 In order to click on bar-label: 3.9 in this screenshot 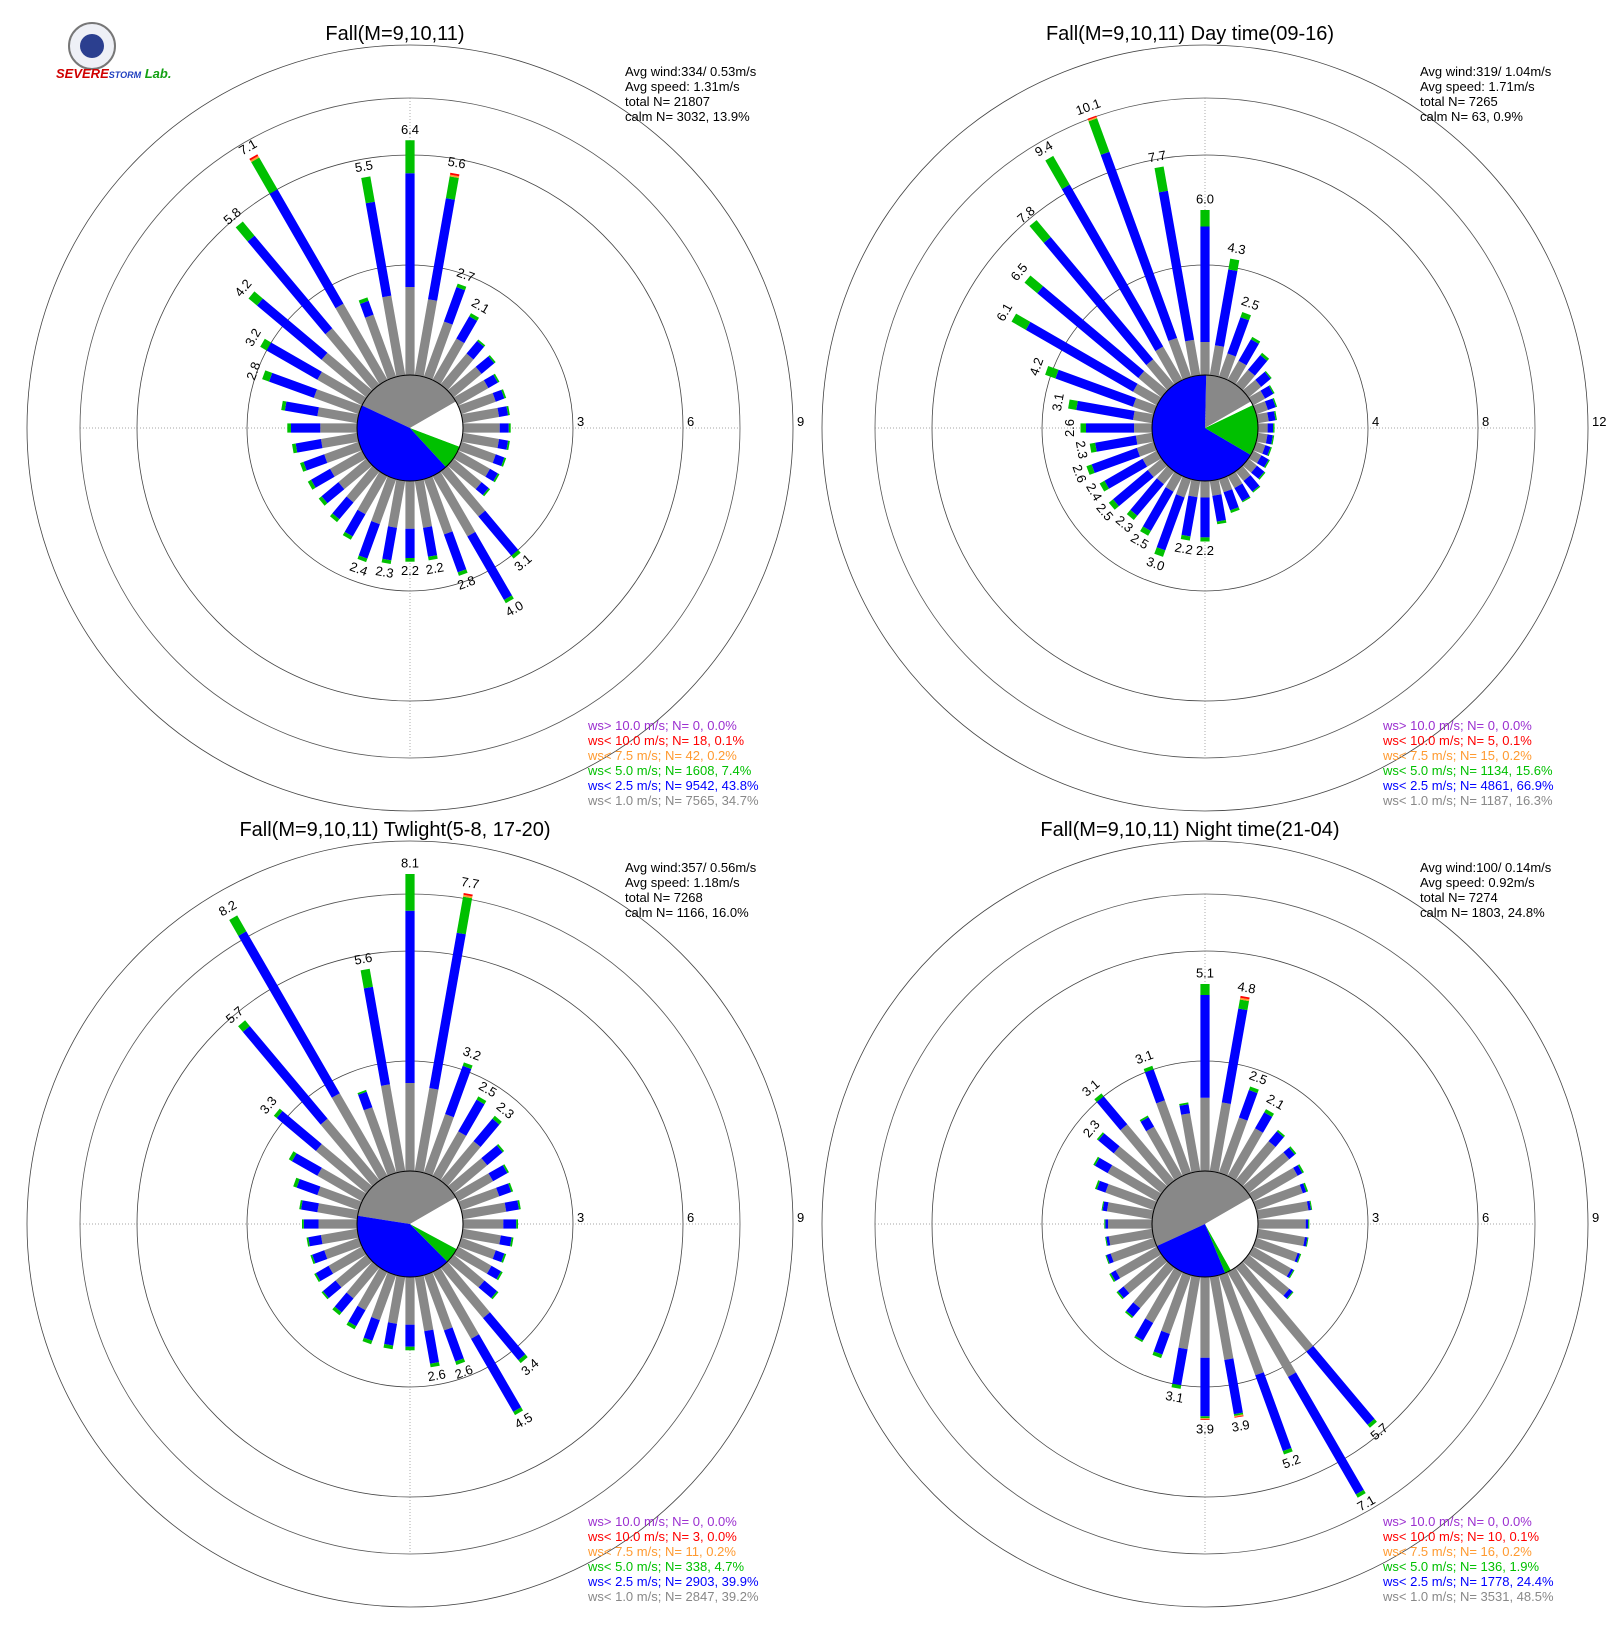, I will do `click(1240, 1426)`.